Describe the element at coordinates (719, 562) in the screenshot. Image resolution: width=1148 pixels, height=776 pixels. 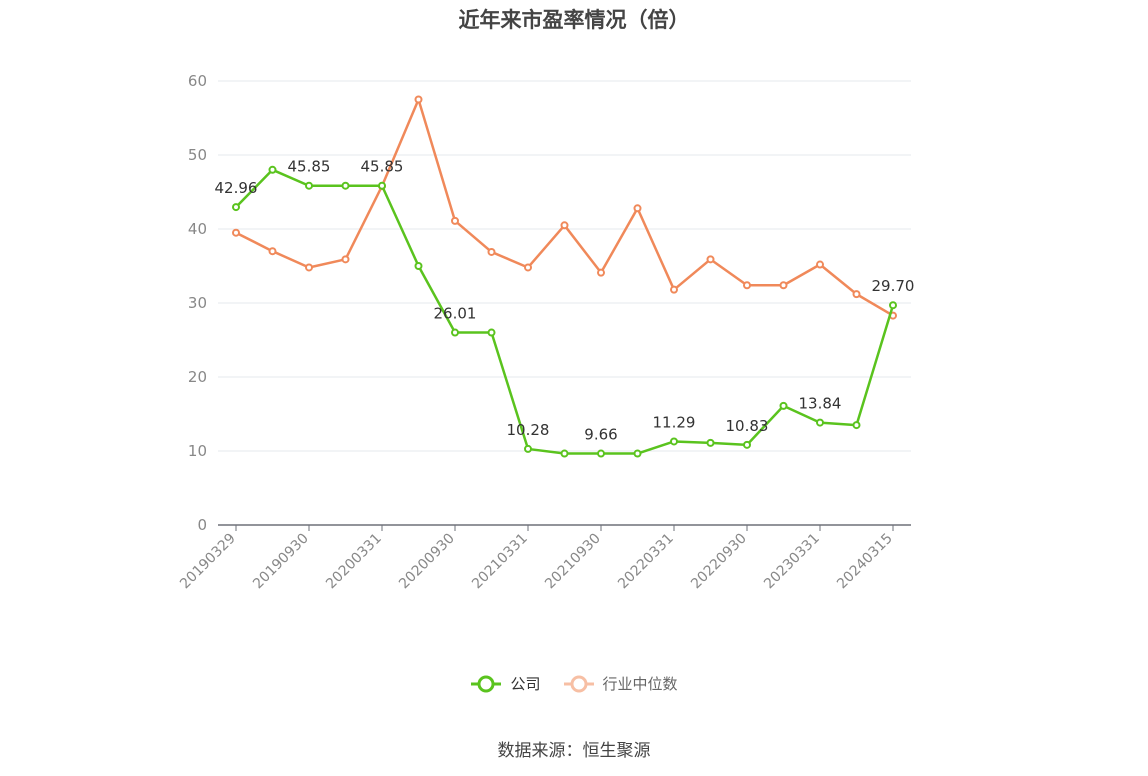
I see `x-tick-label: 20220930` at that location.